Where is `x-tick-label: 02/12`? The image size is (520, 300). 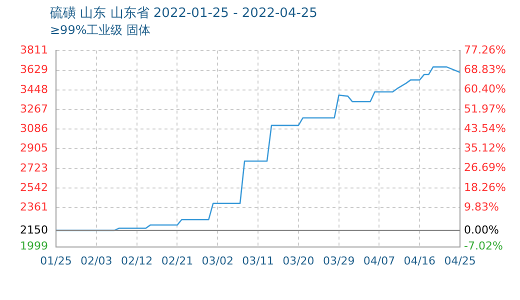
x-tick-label: 02/12 is located at coordinates (136, 261).